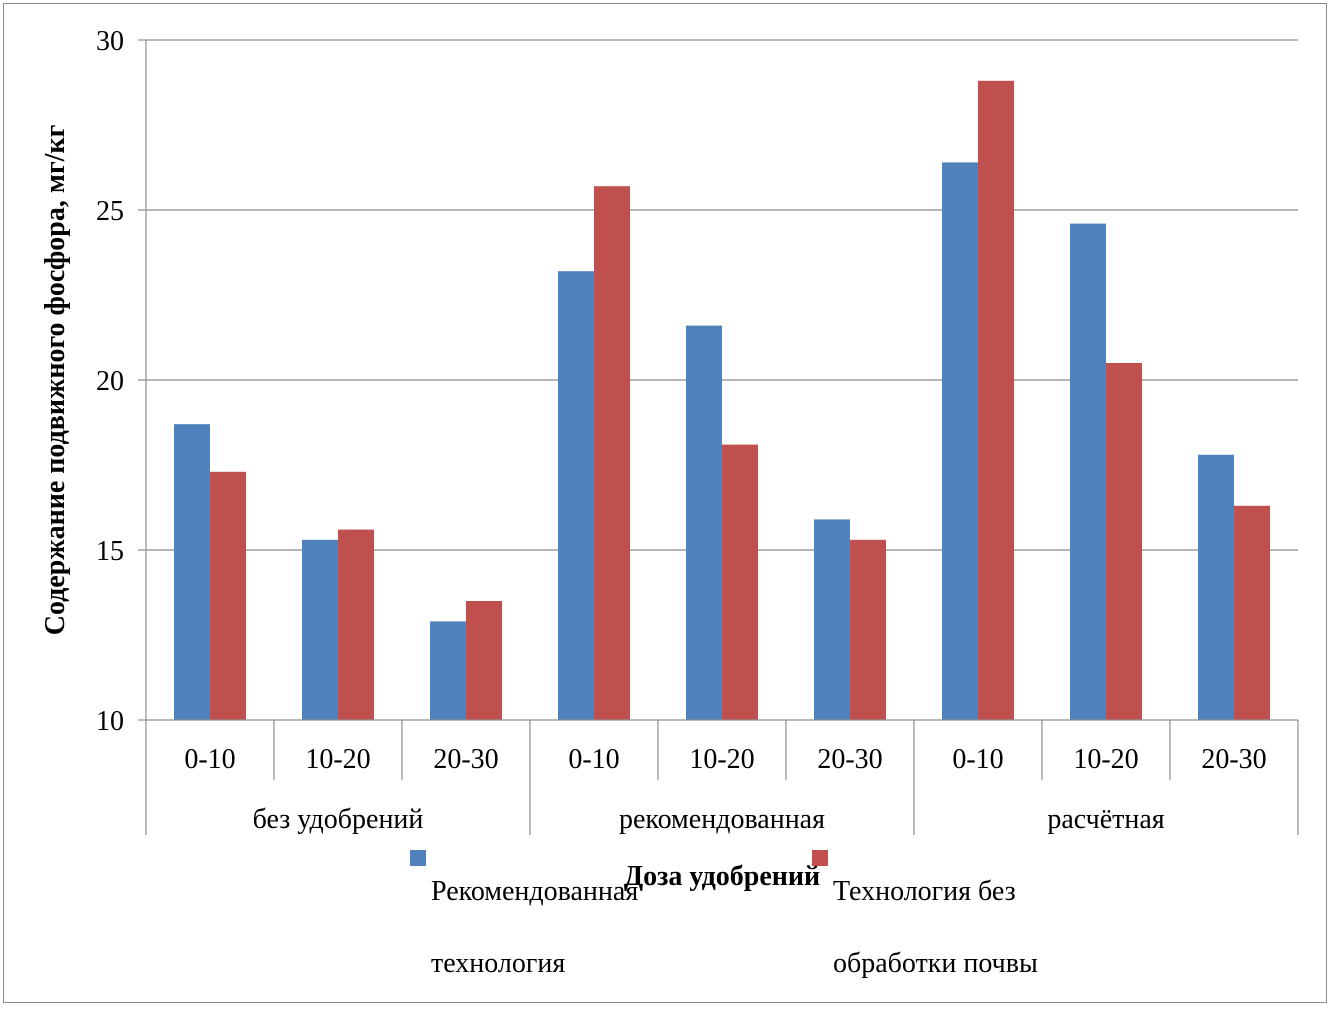  I want to click on y-tick-labels: 10 15 20 25 30, so click(110, 381).